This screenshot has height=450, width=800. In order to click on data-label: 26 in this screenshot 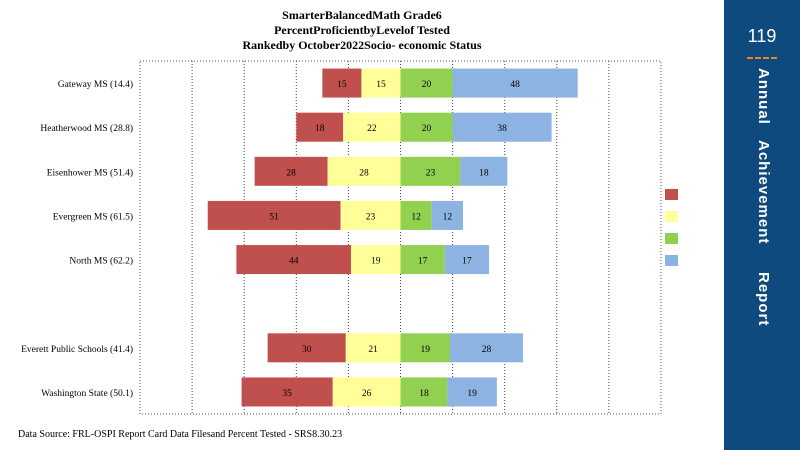, I will do `click(367, 394)`.